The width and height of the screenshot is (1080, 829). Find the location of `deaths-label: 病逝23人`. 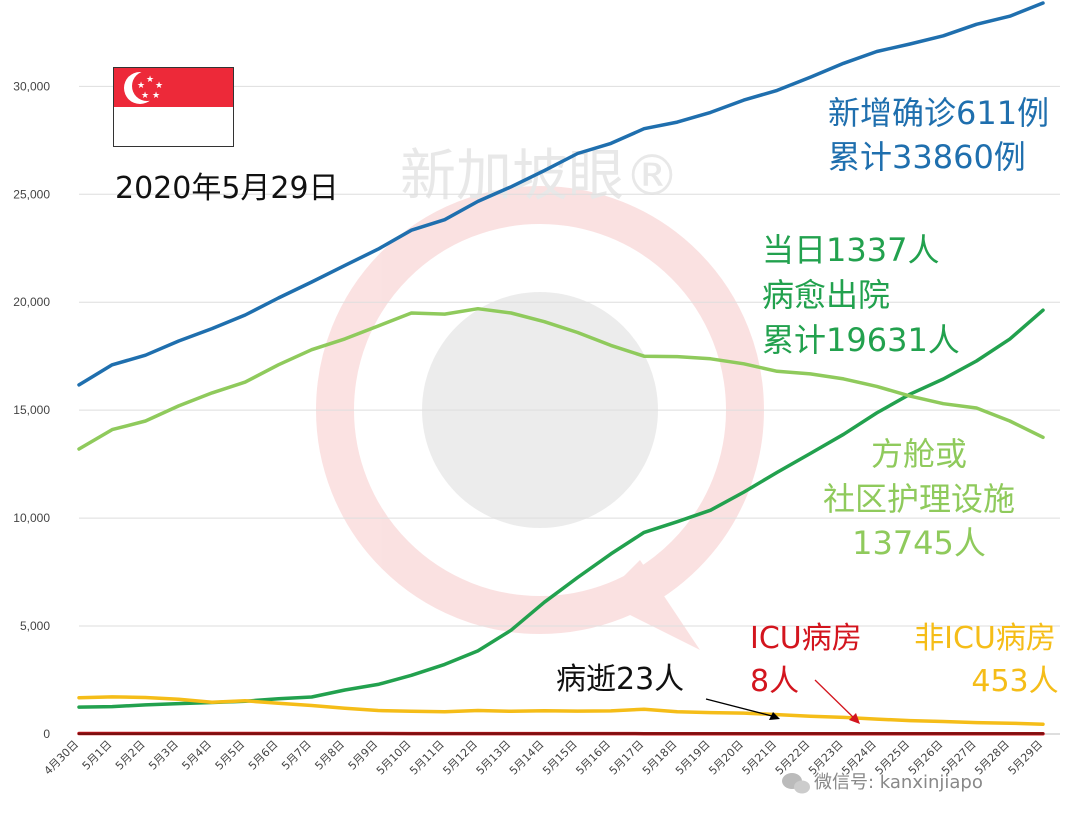

deaths-label: 病逝23人 is located at coordinates (620, 679).